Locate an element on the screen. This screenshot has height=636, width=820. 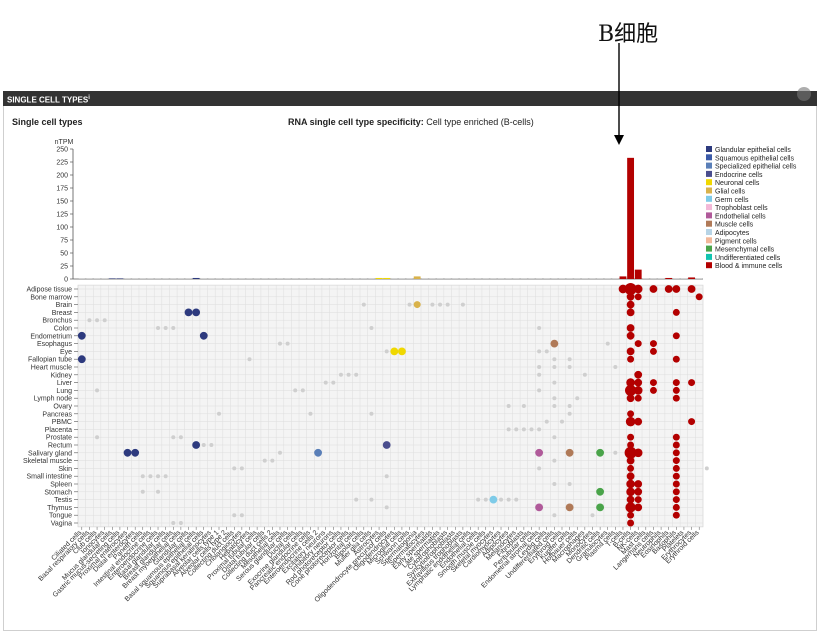
legend-label: Trophoblast cells is located at coordinates (741, 208).